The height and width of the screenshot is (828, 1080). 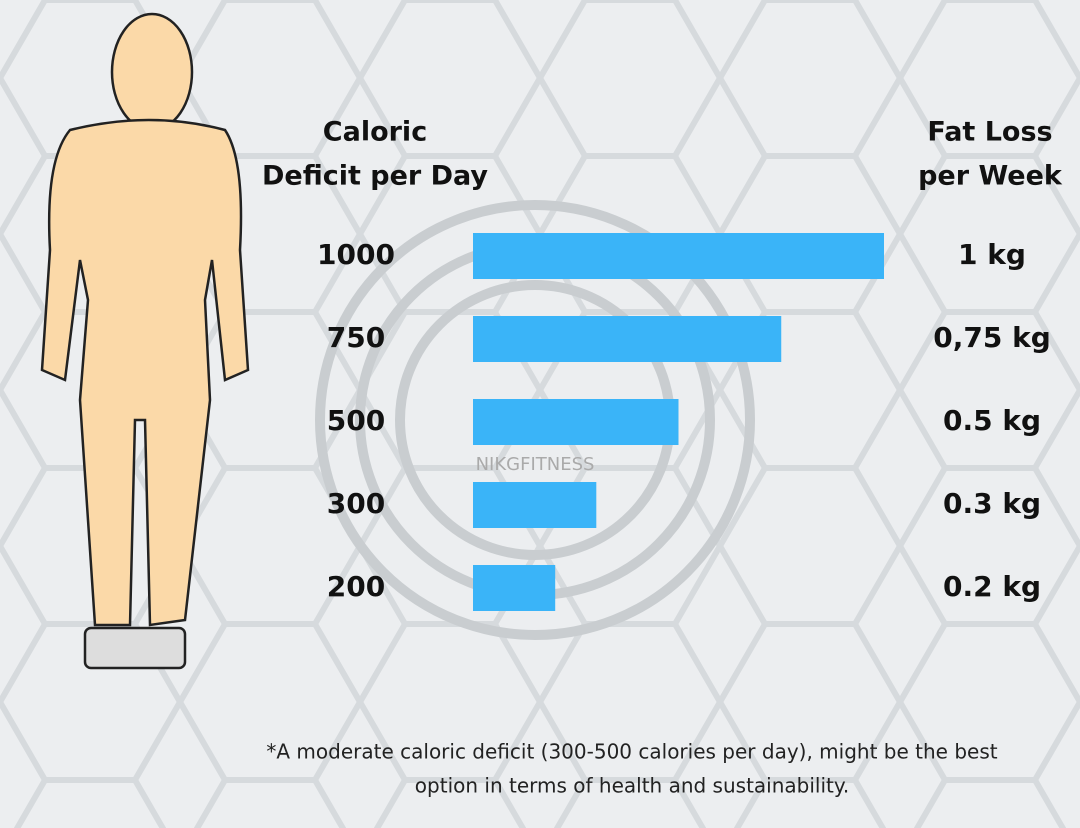 I want to click on category-label: 750, so click(x=356, y=337).